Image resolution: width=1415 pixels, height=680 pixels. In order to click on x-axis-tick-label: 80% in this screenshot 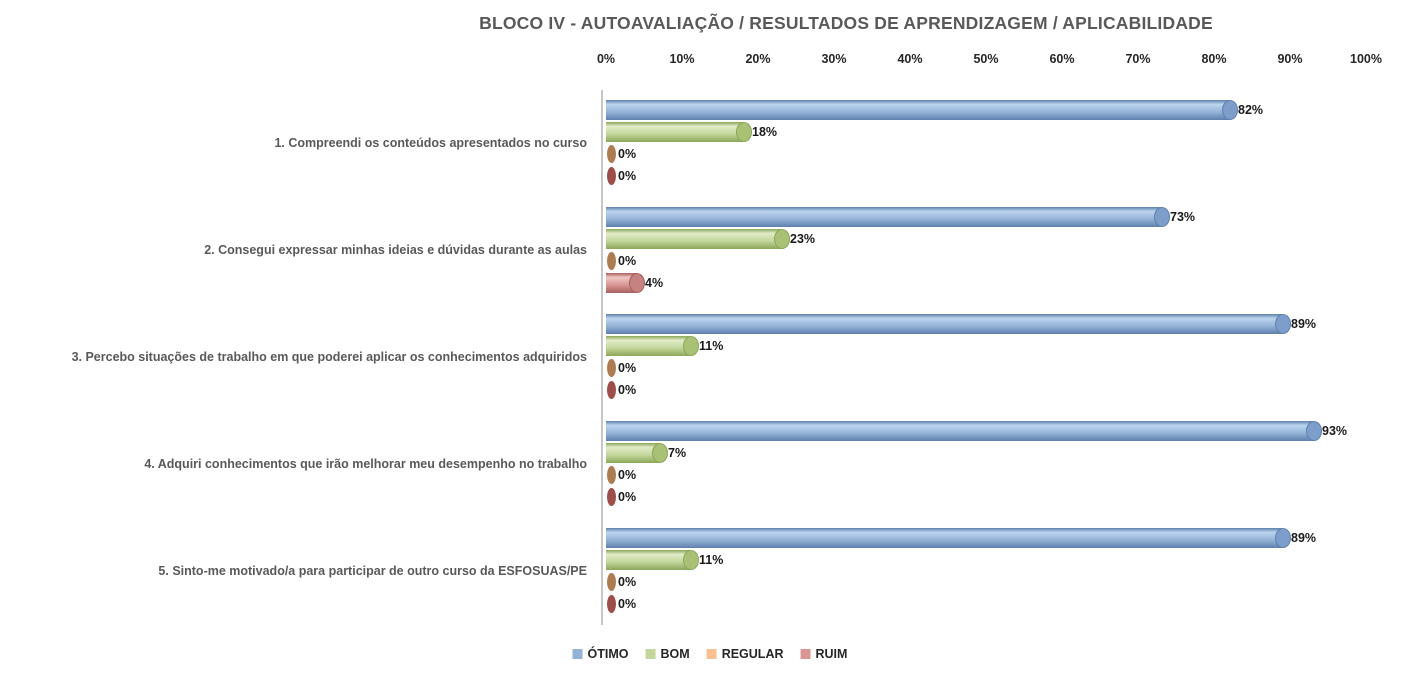, I will do `click(1214, 59)`.